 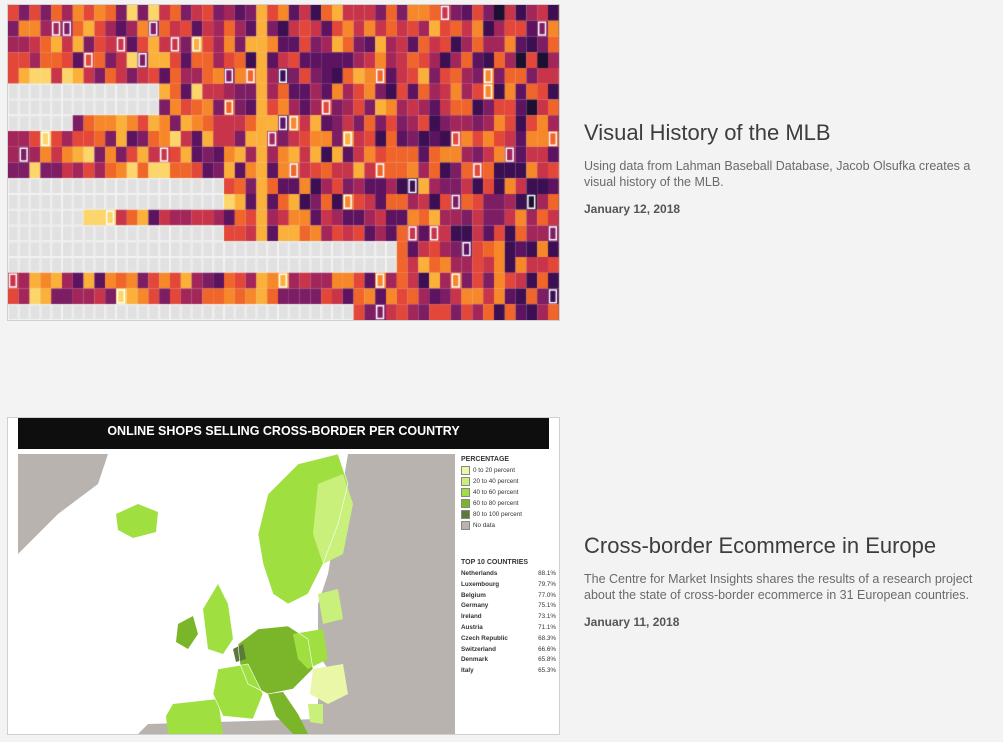 I want to click on legend-label: 40 to 60 percent, so click(x=496, y=492).